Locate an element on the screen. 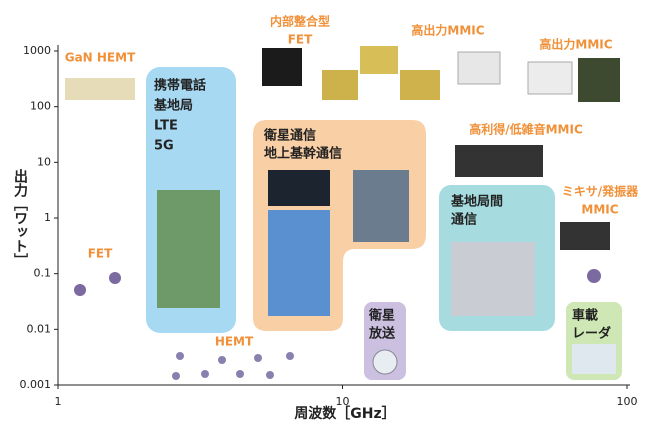  region-label: 携帯電話 is located at coordinates (180, 86).